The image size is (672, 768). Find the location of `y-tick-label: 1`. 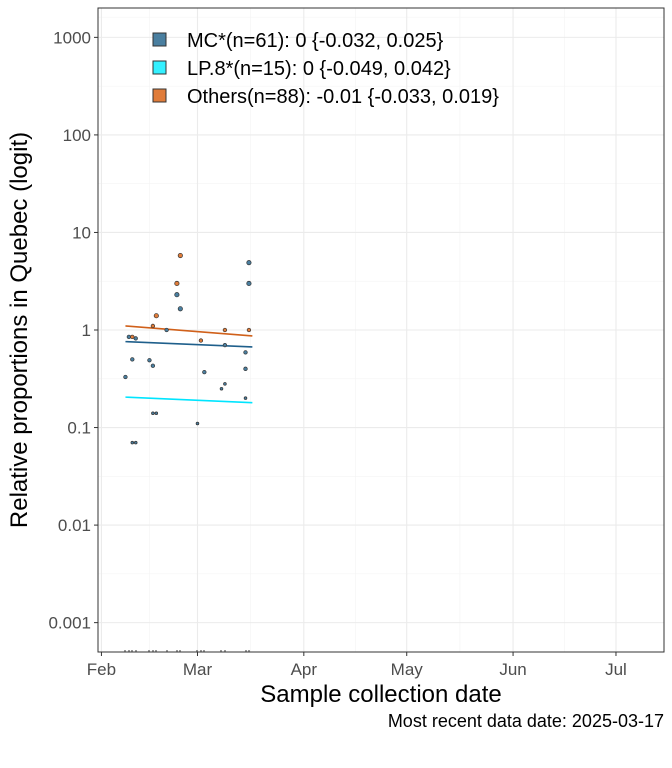

y-tick-label: 1 is located at coordinates (86, 330).